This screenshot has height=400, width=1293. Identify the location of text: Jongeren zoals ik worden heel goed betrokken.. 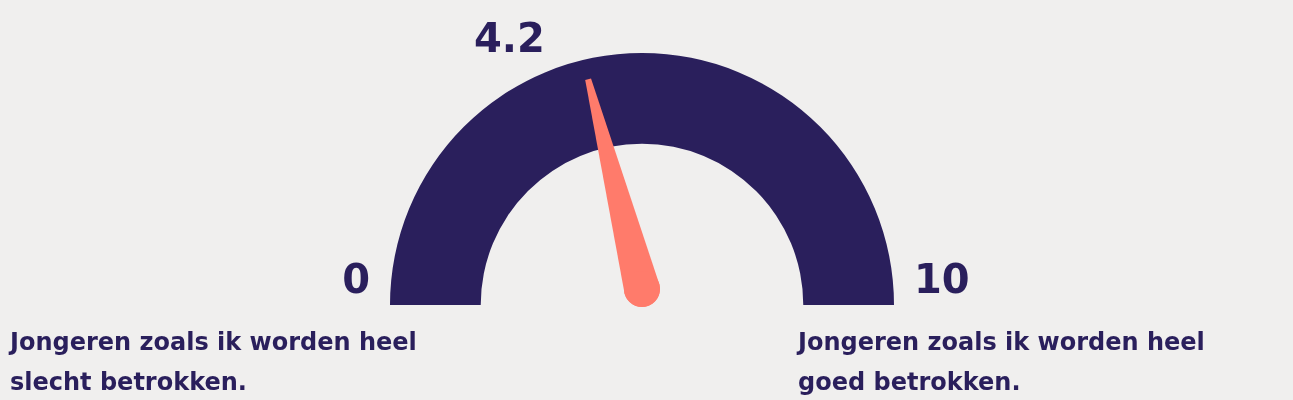
(1002, 362).